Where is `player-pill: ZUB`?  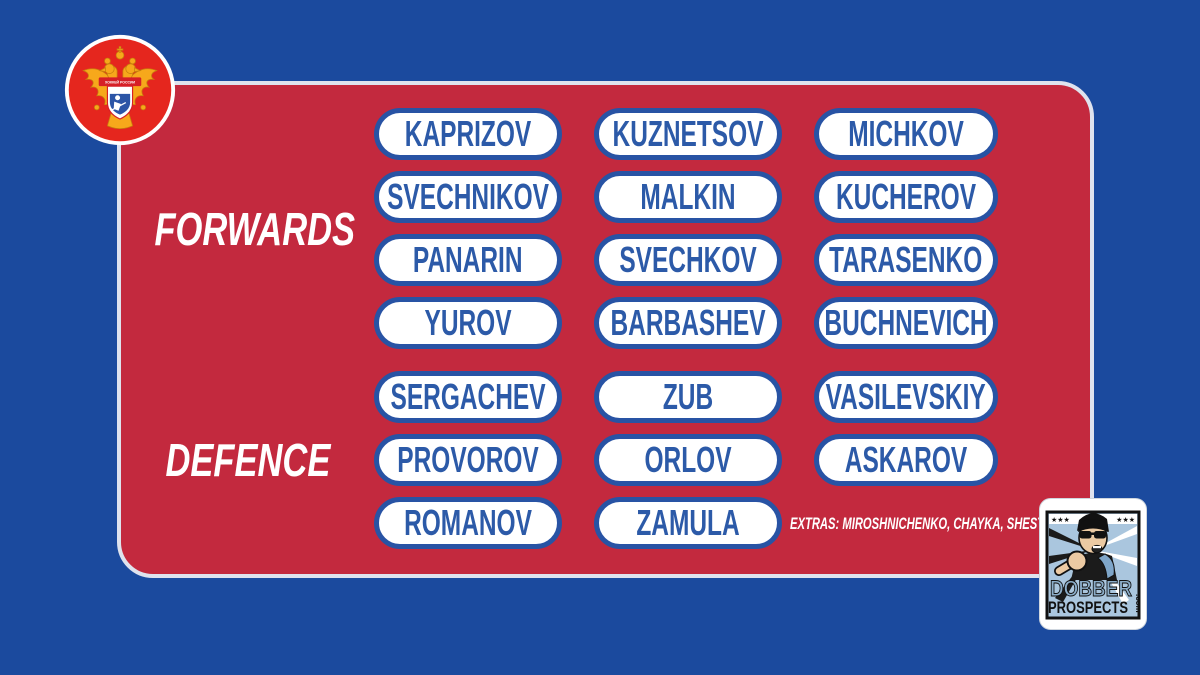
player-pill: ZUB is located at coordinates (688, 397).